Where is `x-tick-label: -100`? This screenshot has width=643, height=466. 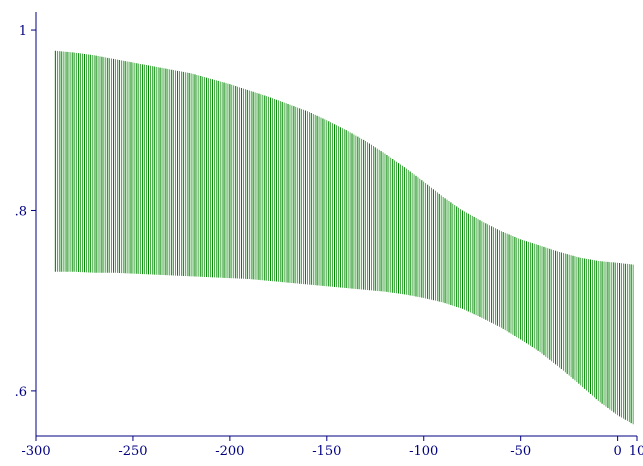 x-tick-label: -100 is located at coordinates (423, 451).